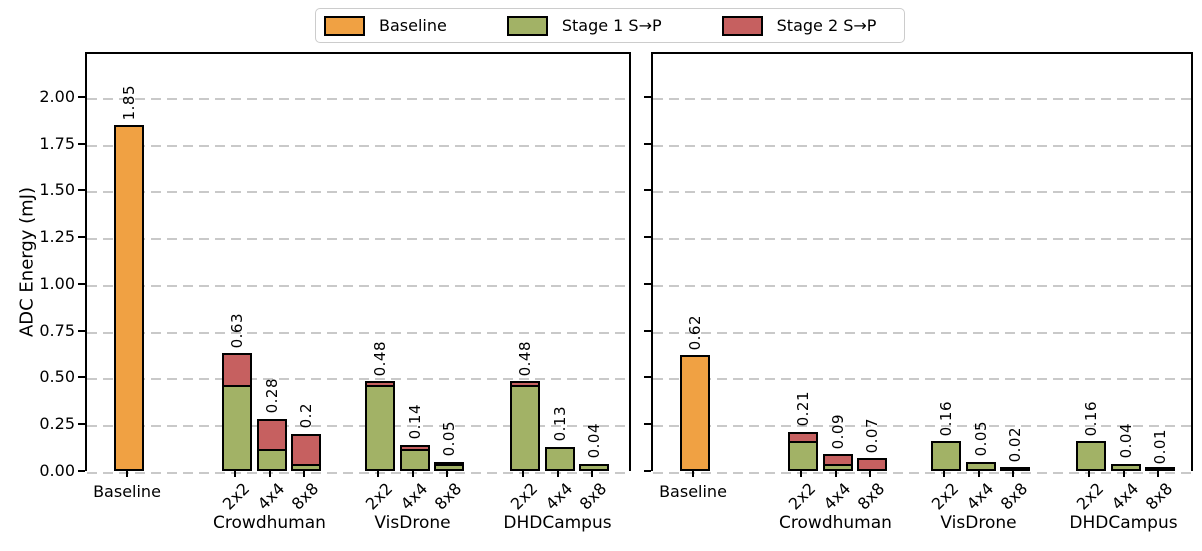 The height and width of the screenshot is (551, 1202). What do you see at coordinates (1015, 444) in the screenshot?
I see `bar-value-label: 0.02` at bounding box center [1015, 444].